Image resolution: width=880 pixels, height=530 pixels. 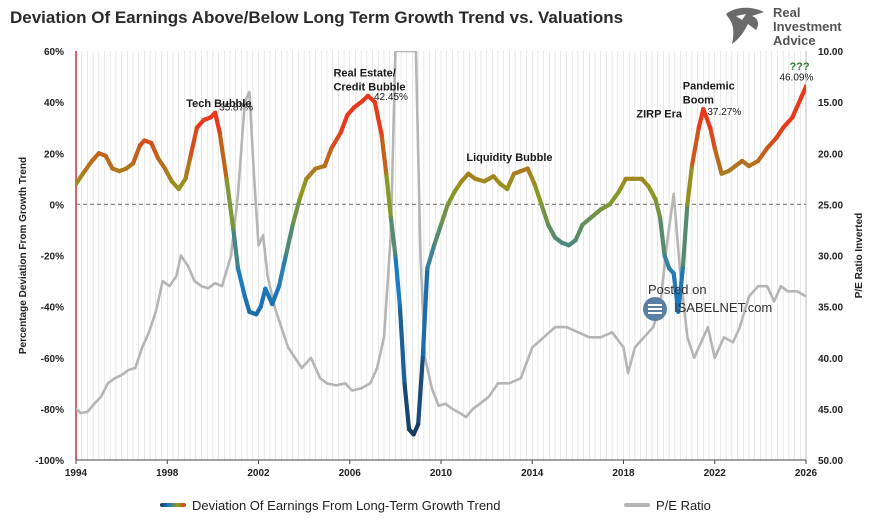 What do you see at coordinates (830, 103) in the screenshot?
I see `y-right-tick-label: 15.00` at bounding box center [830, 103].